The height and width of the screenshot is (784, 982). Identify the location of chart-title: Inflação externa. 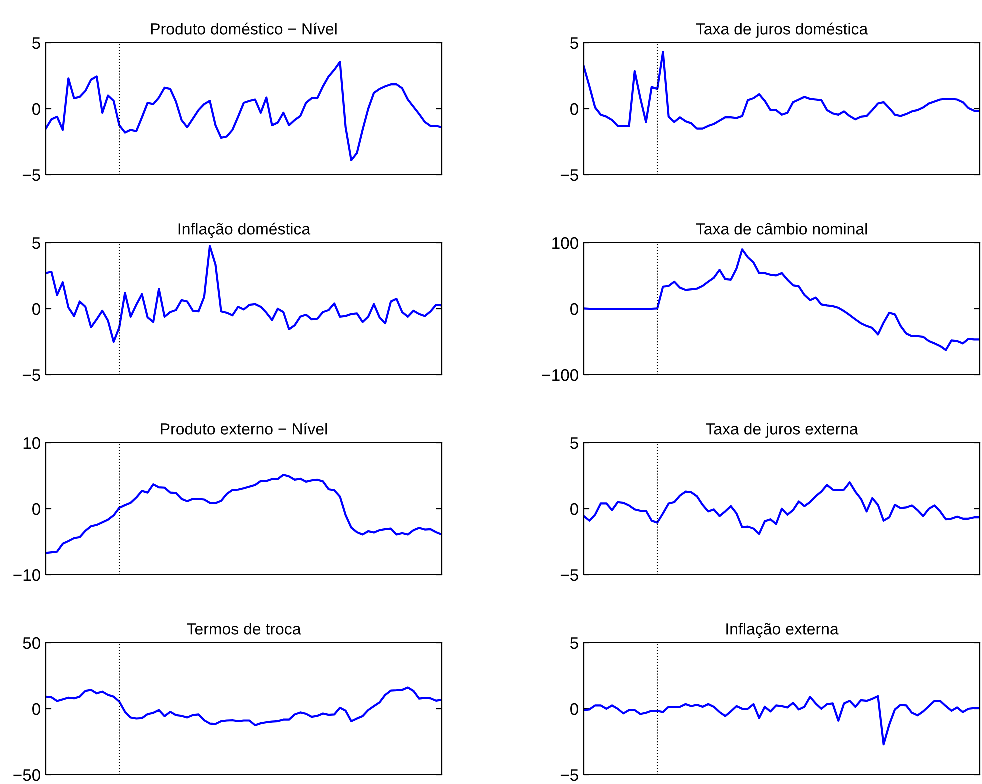
(782, 630).